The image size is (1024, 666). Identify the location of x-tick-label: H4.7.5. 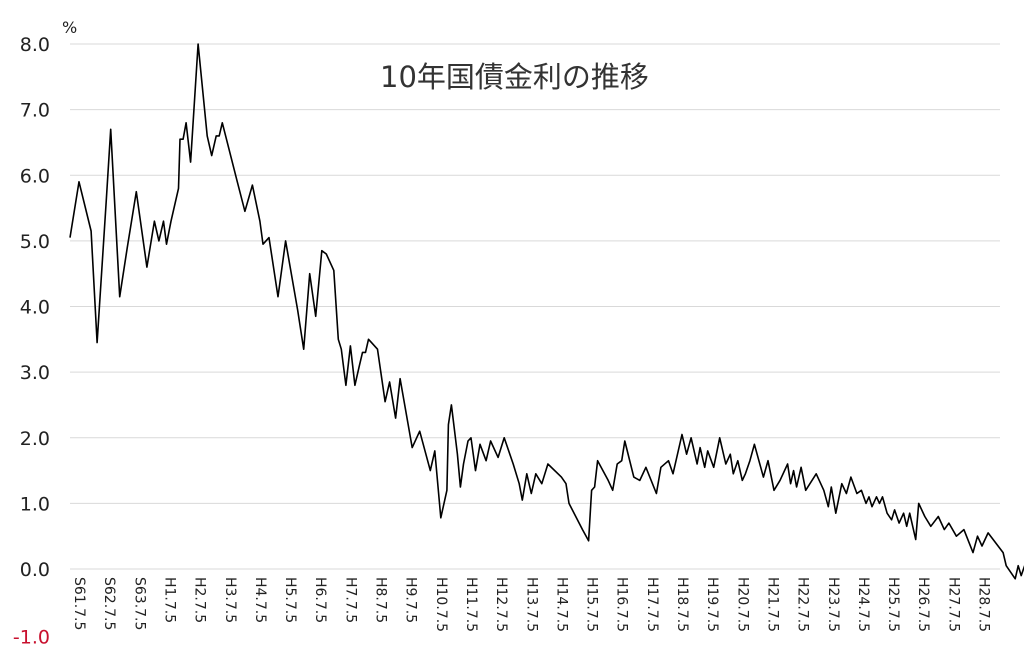
(260, 600).